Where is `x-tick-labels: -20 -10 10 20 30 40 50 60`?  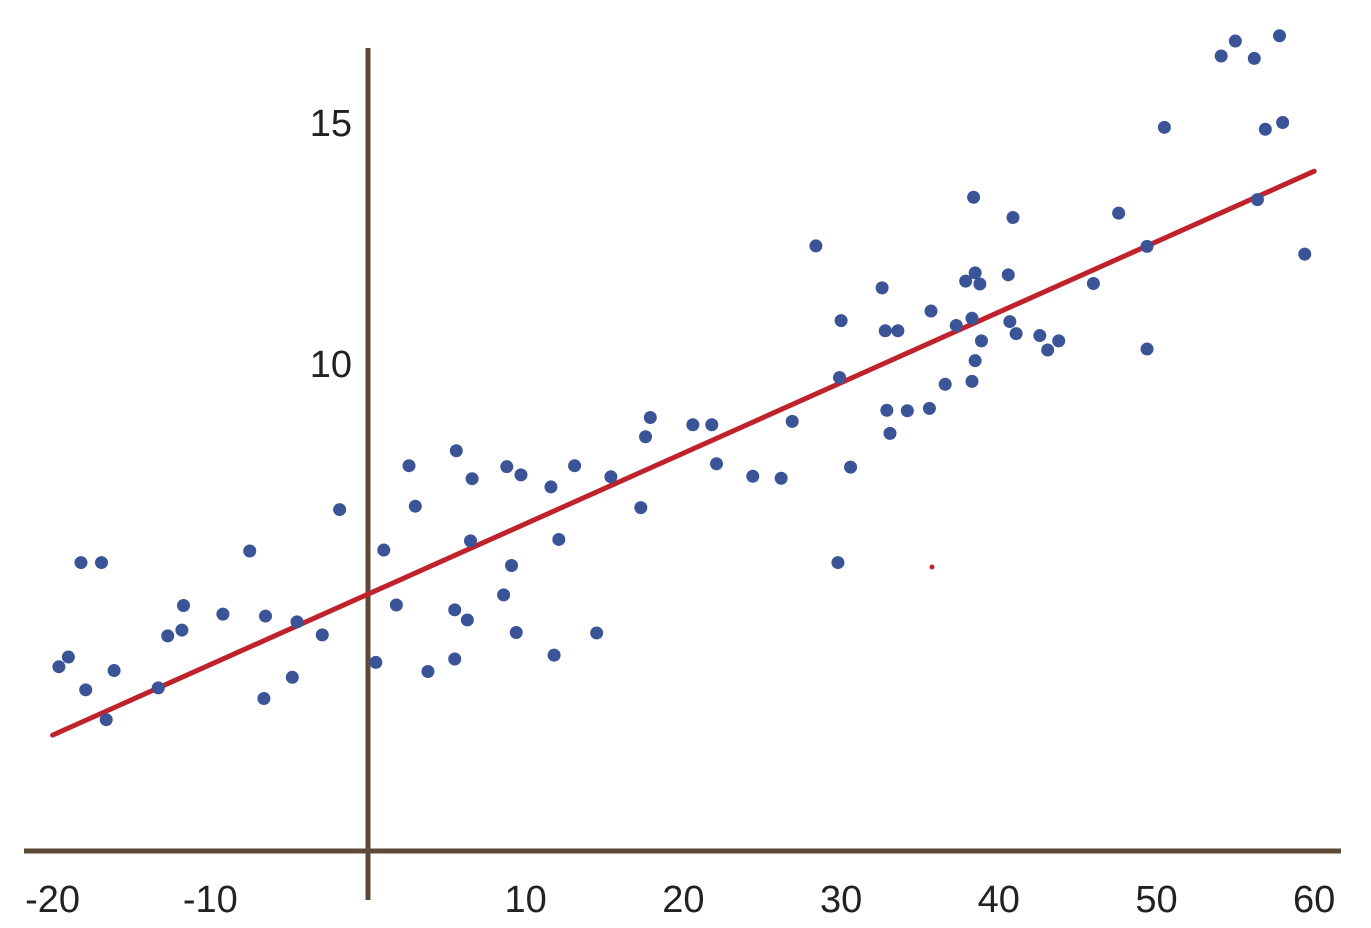 x-tick-labels: -20 -10 10 20 30 40 50 60 is located at coordinates (680, 900).